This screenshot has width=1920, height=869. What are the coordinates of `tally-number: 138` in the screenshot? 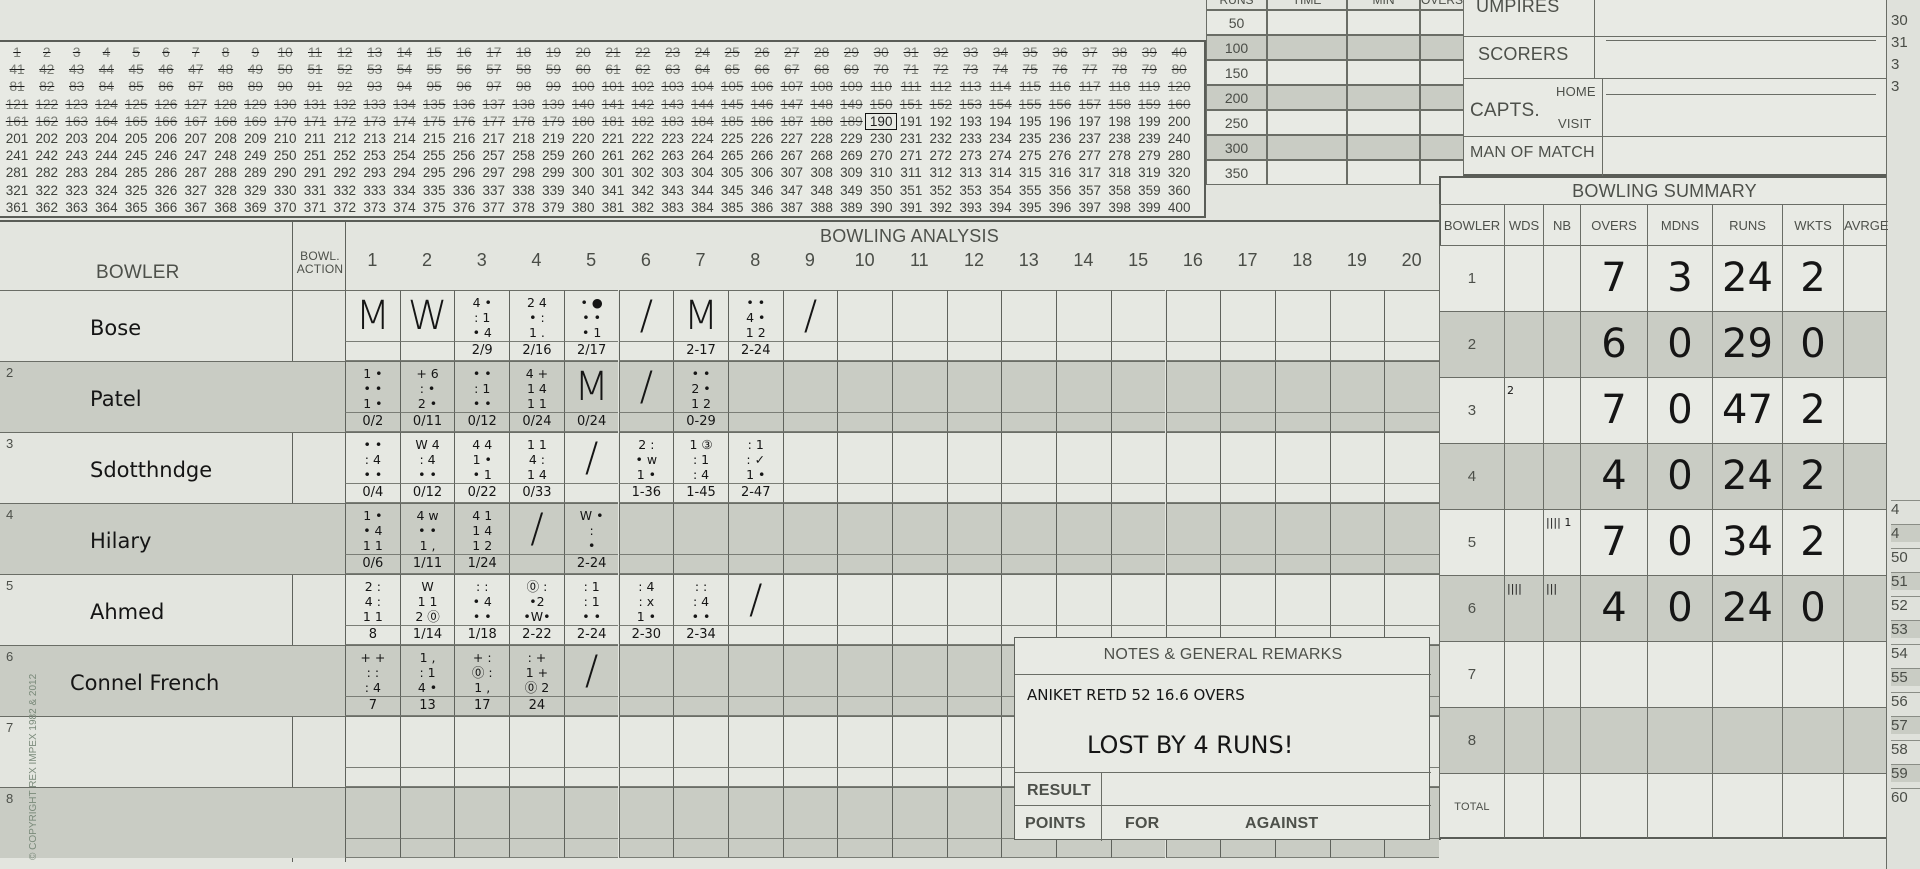 It's located at (523, 104).